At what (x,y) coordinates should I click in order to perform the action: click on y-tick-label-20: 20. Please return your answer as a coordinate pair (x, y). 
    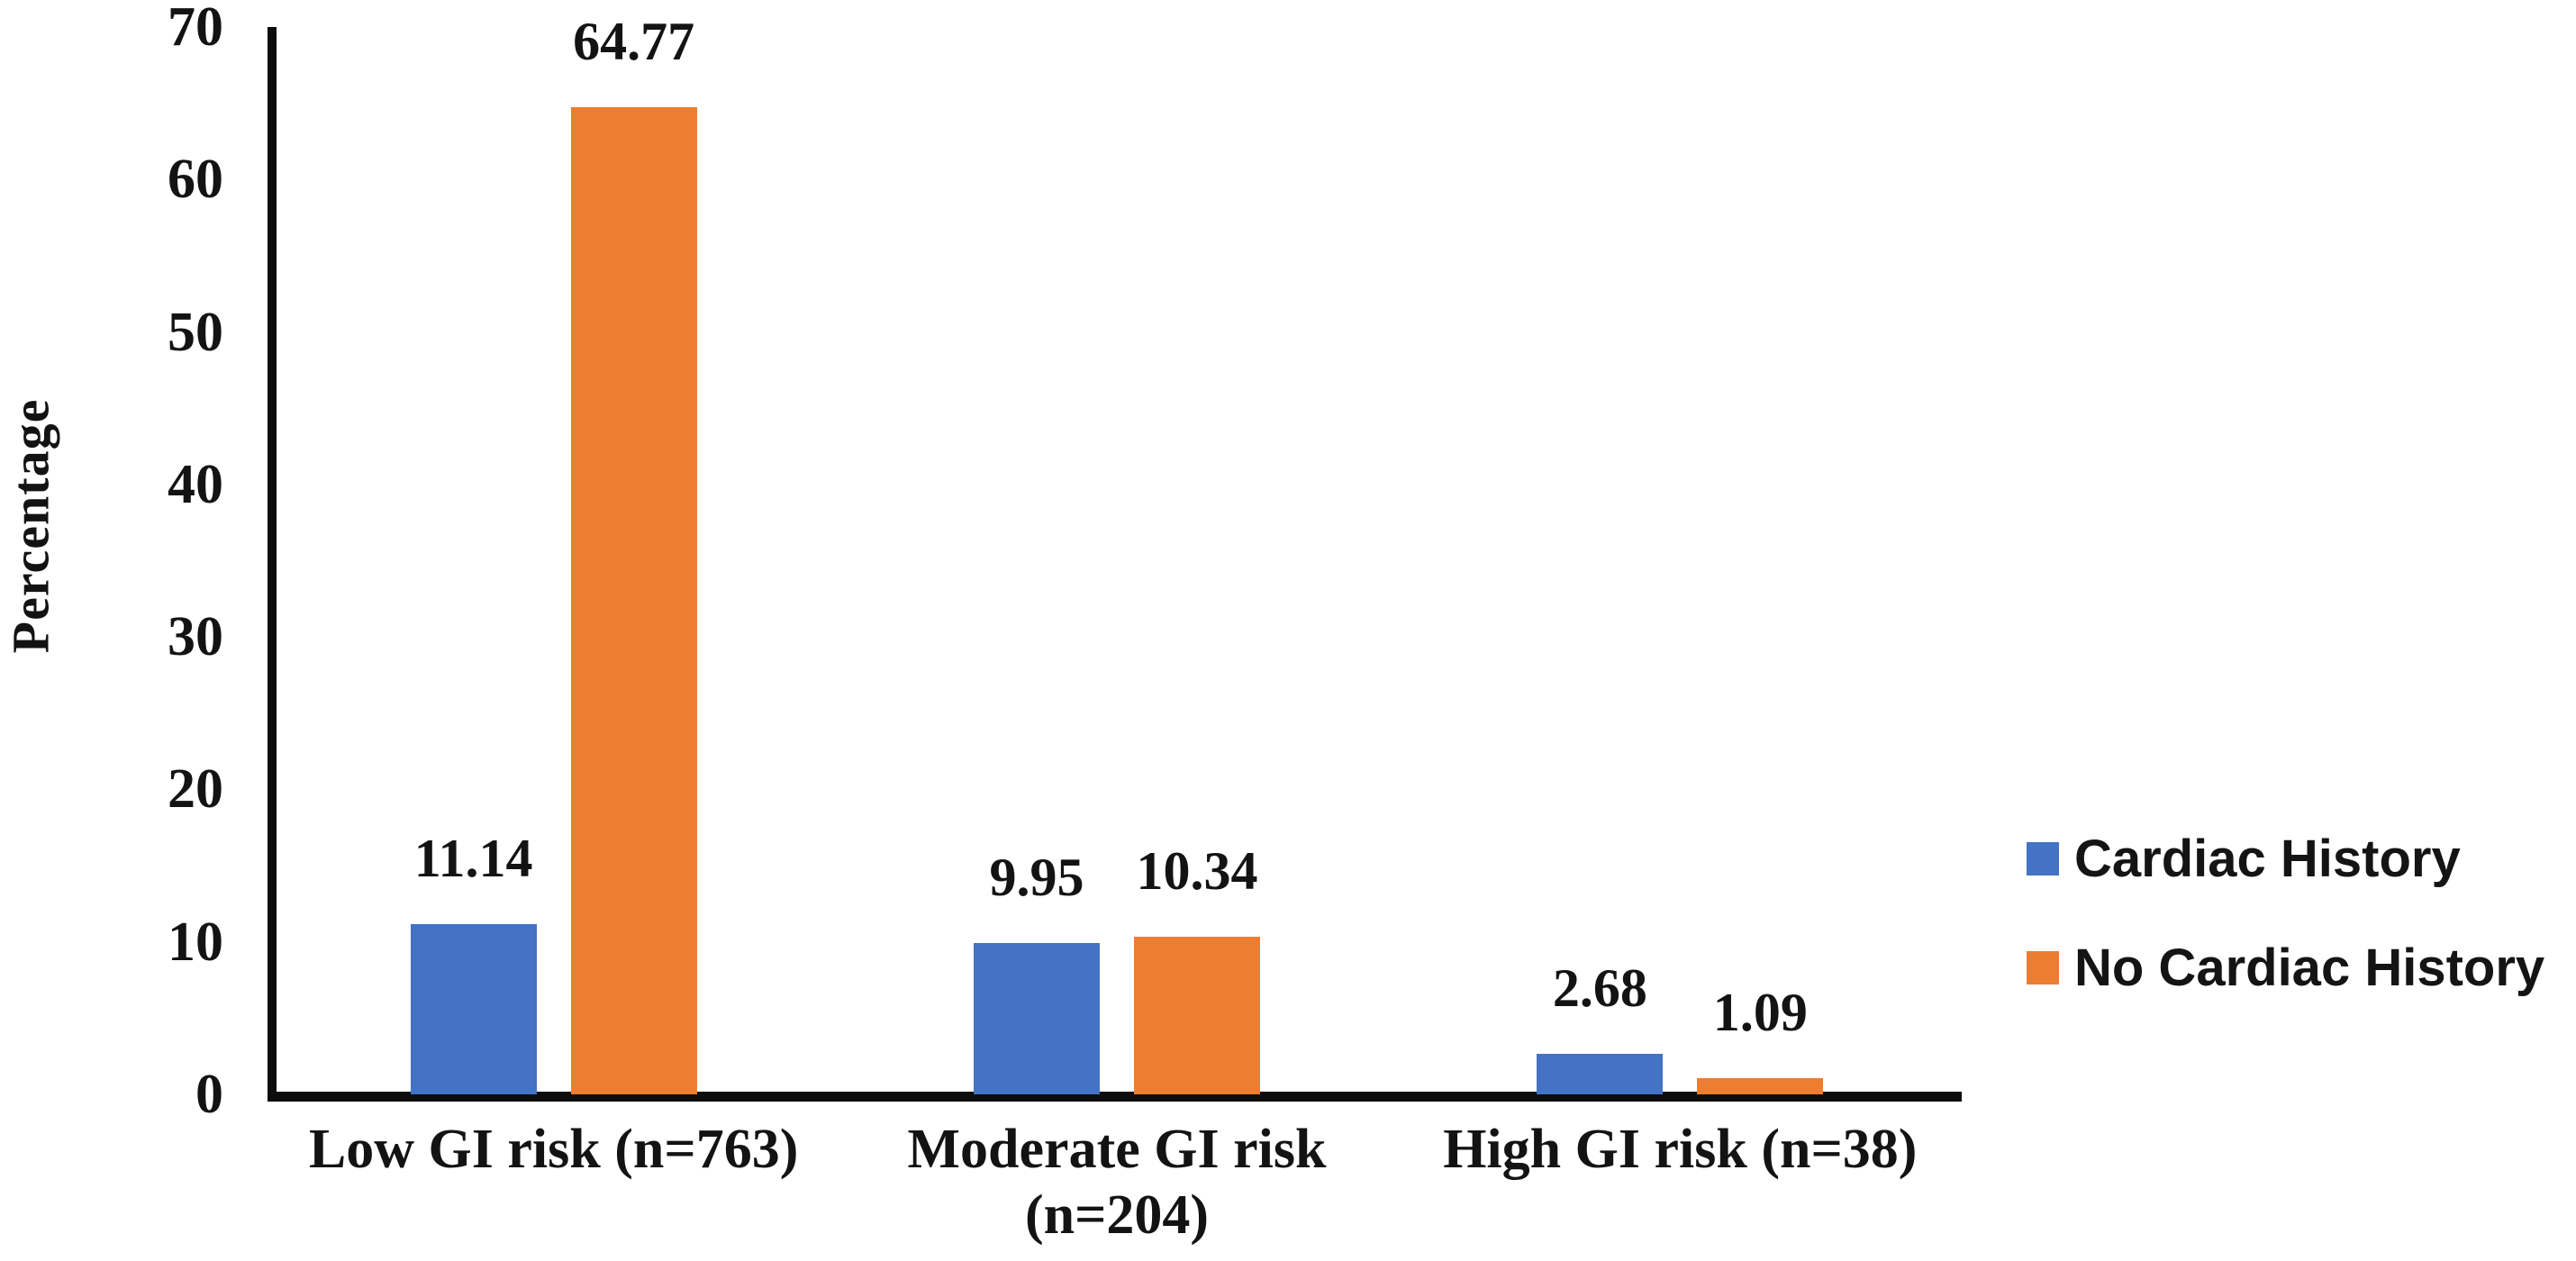
    Looking at the image, I should click on (196, 789).